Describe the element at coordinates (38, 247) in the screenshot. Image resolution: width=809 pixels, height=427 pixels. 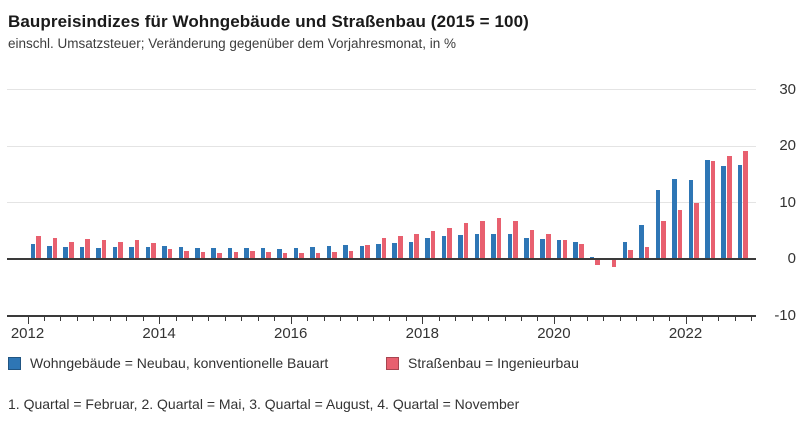
I see `bar-strassenbau-2012-Q1` at that location.